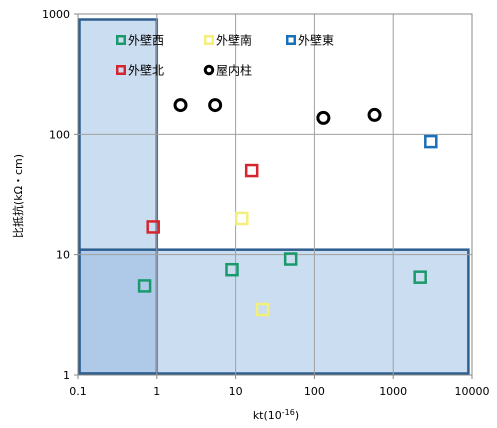 This screenshot has width=497, height=428. Describe the element at coordinates (18, 196) in the screenshot. I see `y-axis-title: 比抵抗(kΩ・cm)` at that location.